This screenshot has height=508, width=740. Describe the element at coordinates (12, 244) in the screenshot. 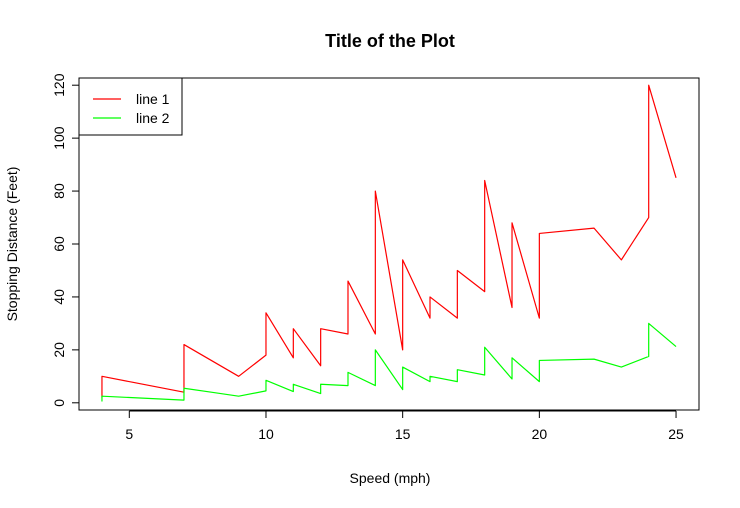

I see `y-axis-label: Stopping Distance (Feet)` at that location.